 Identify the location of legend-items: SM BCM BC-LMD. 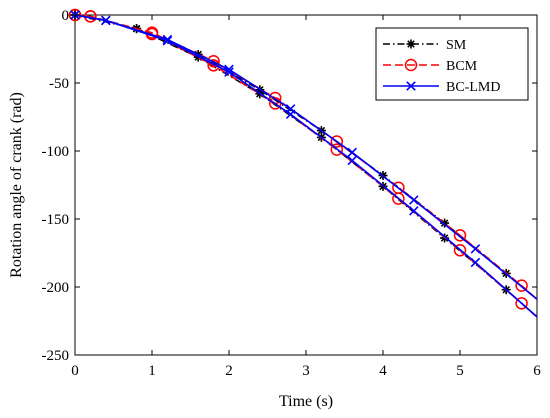
(441, 66).